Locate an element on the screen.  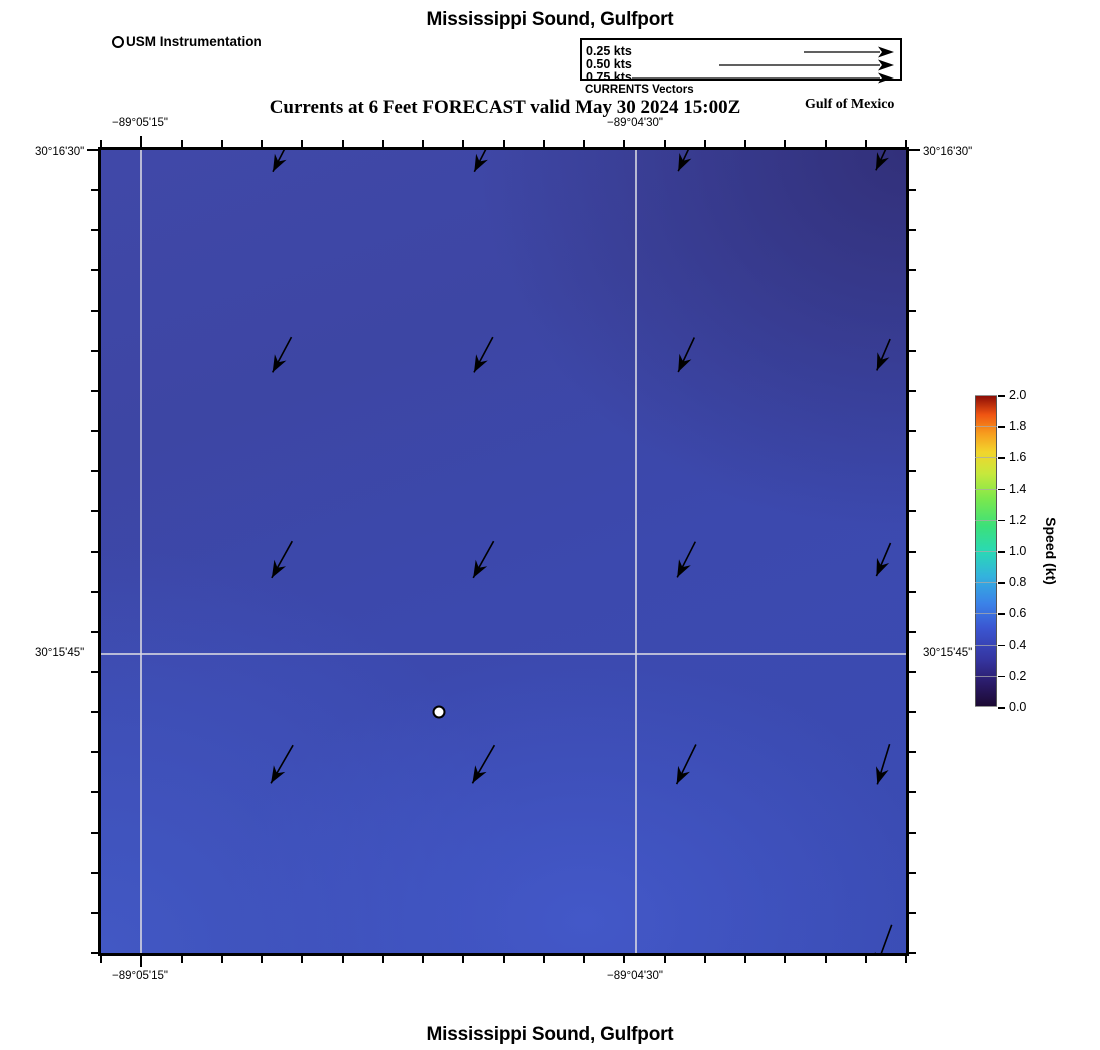
colorbar-tick-label: 0.6 is located at coordinates (1018, 613).